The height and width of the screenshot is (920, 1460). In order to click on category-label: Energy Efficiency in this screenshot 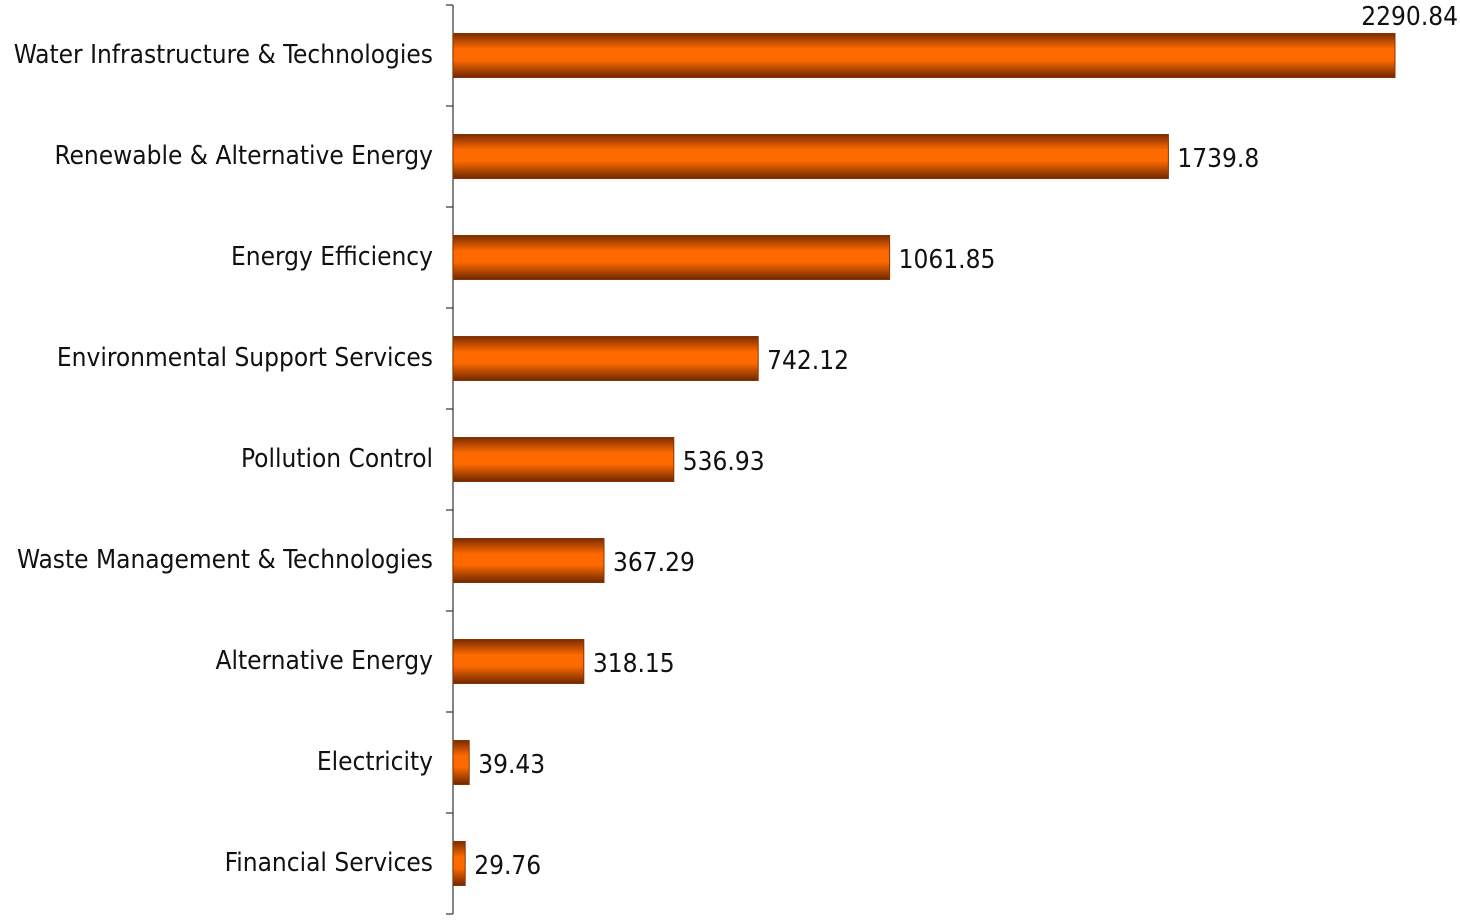, I will do `click(332, 257)`.